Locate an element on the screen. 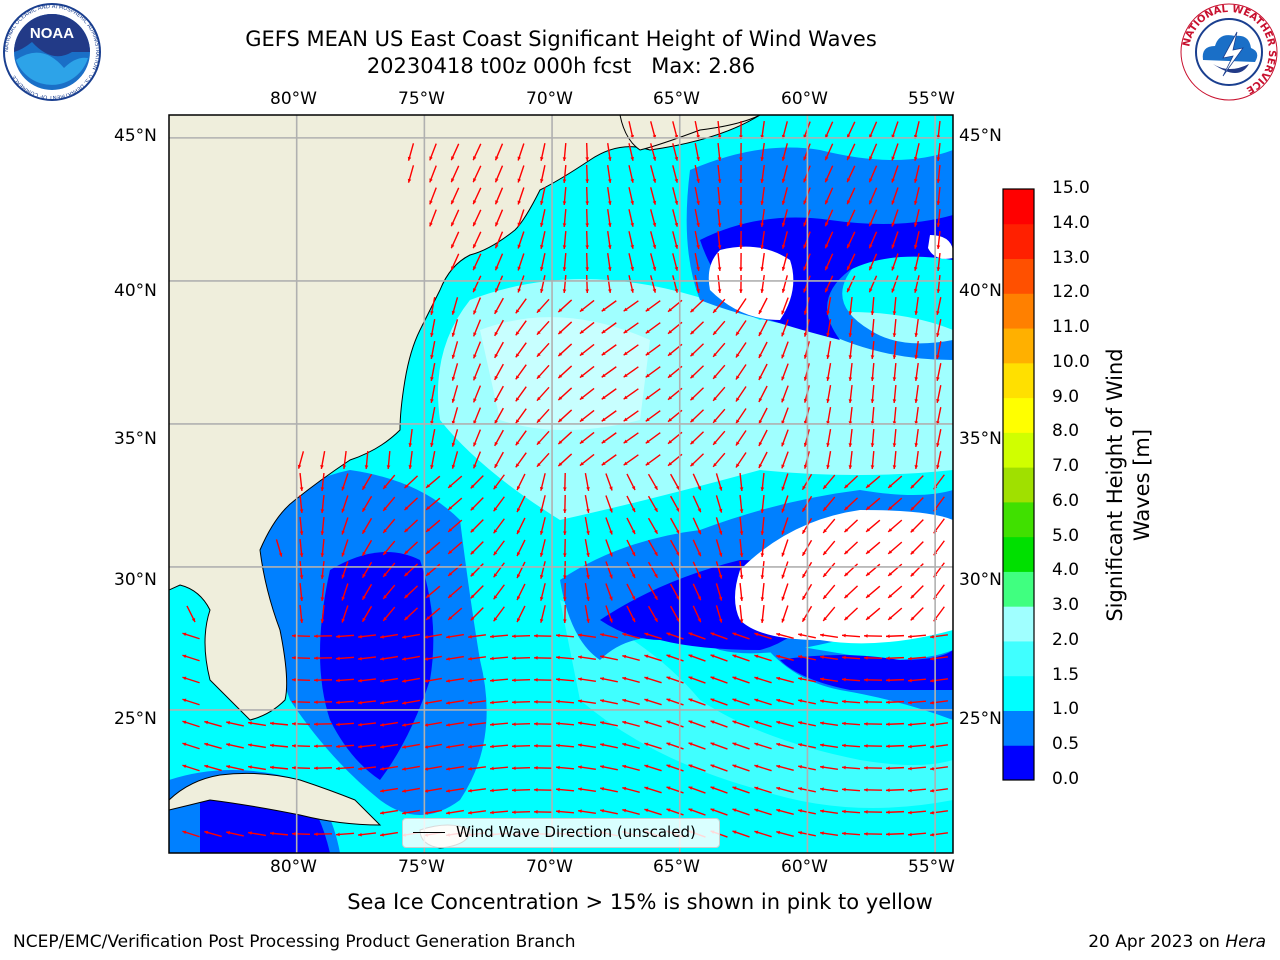 This screenshot has width=1280, height=960. colorbar-tick-label: 9.0 is located at coordinates (1066, 396).